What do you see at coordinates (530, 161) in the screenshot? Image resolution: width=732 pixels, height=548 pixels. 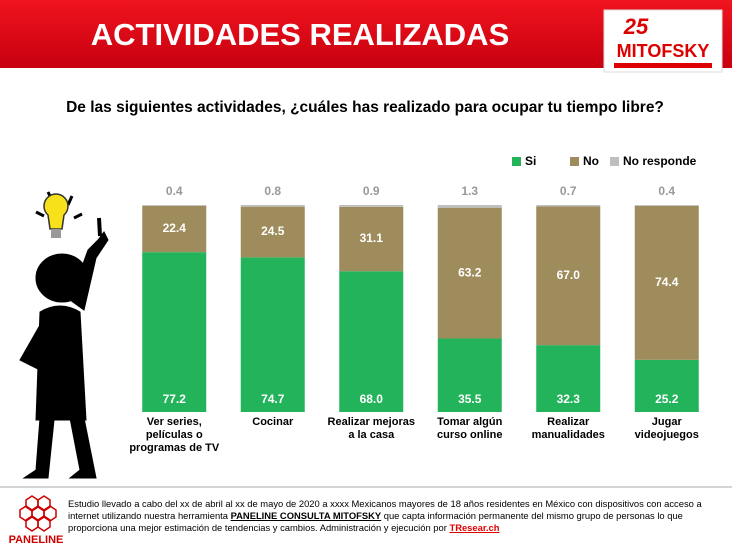 I see `legend-label: Si` at bounding box center [530, 161].